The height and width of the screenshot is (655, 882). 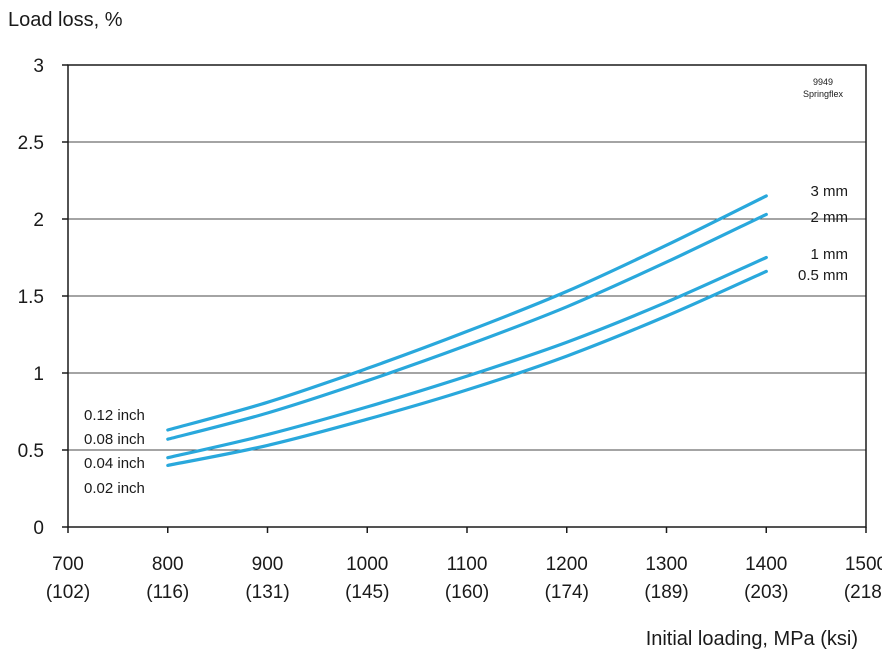 What do you see at coordinates (666, 592) in the screenshot?
I see `x-tick-sublabel: (189)` at bounding box center [666, 592].